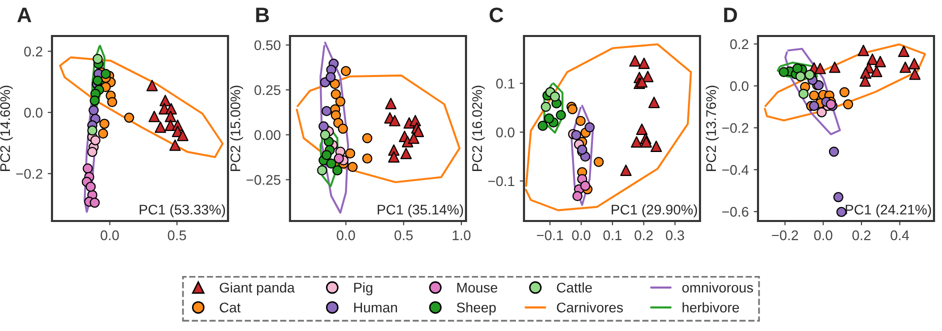 Image resolution: width=942 pixels, height=331 pixels. I want to click on chart-title: D, so click(730, 15).